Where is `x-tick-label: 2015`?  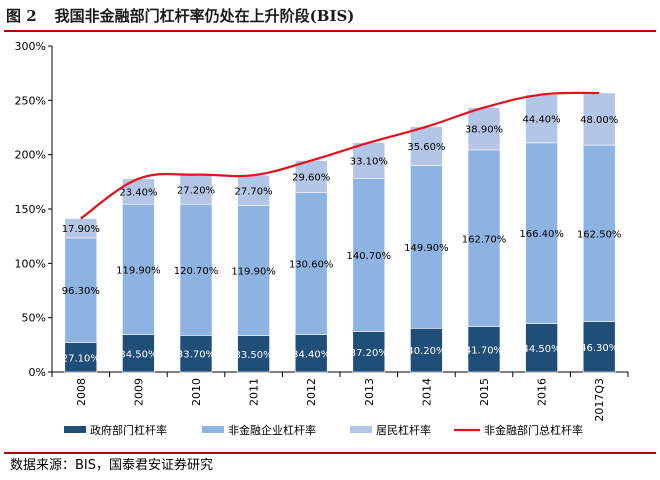 x-tick-label: 2015 is located at coordinates (484, 392).